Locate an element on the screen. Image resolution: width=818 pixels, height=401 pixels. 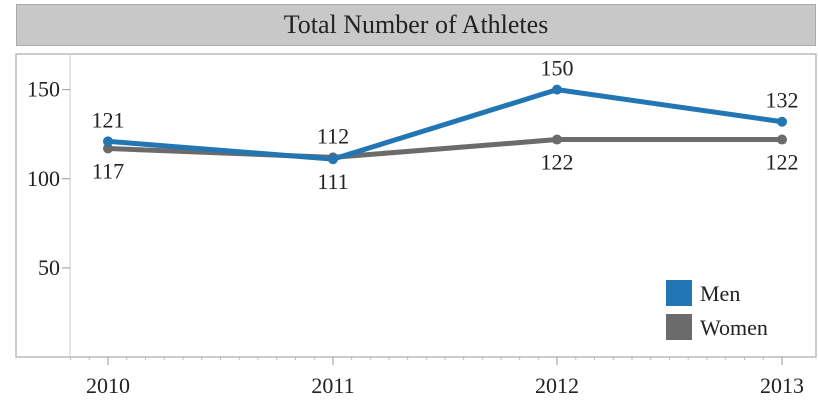
data-label-women: 112 is located at coordinates (333, 135).